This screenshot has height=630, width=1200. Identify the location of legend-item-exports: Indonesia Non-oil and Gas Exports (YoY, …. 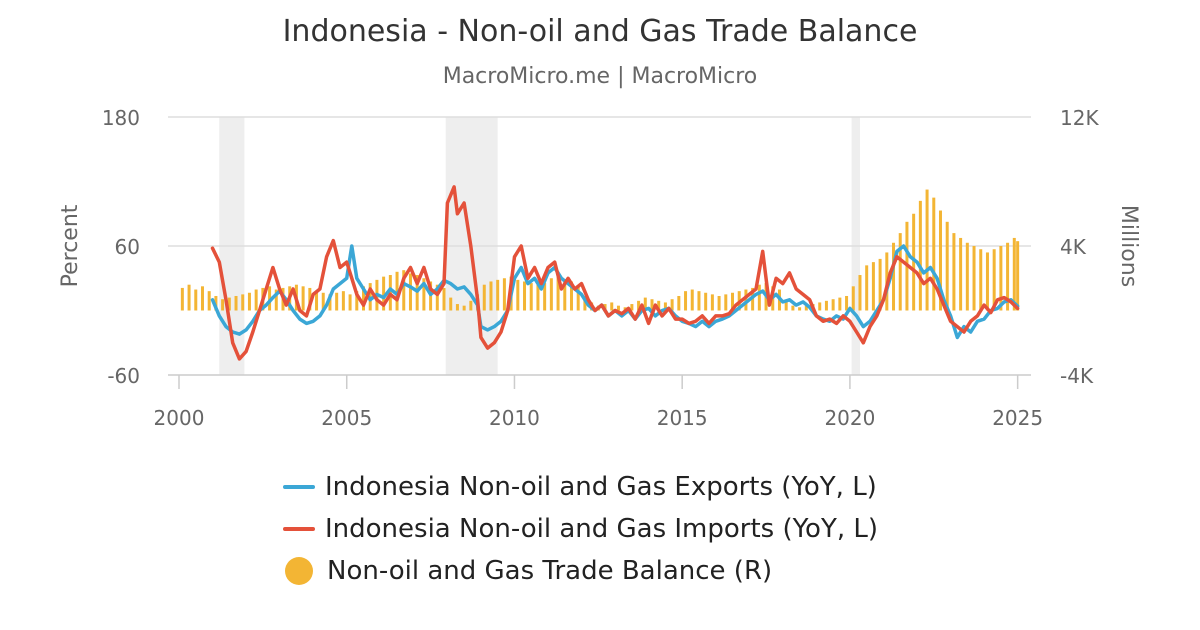
(580, 487).